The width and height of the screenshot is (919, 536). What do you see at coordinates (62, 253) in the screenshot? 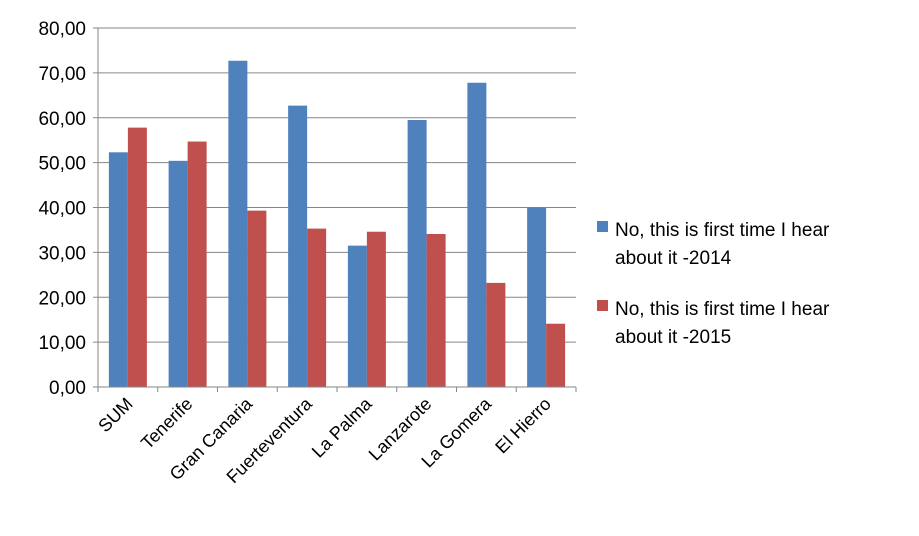
I see `y-tick-label: 30,00` at bounding box center [62, 253].